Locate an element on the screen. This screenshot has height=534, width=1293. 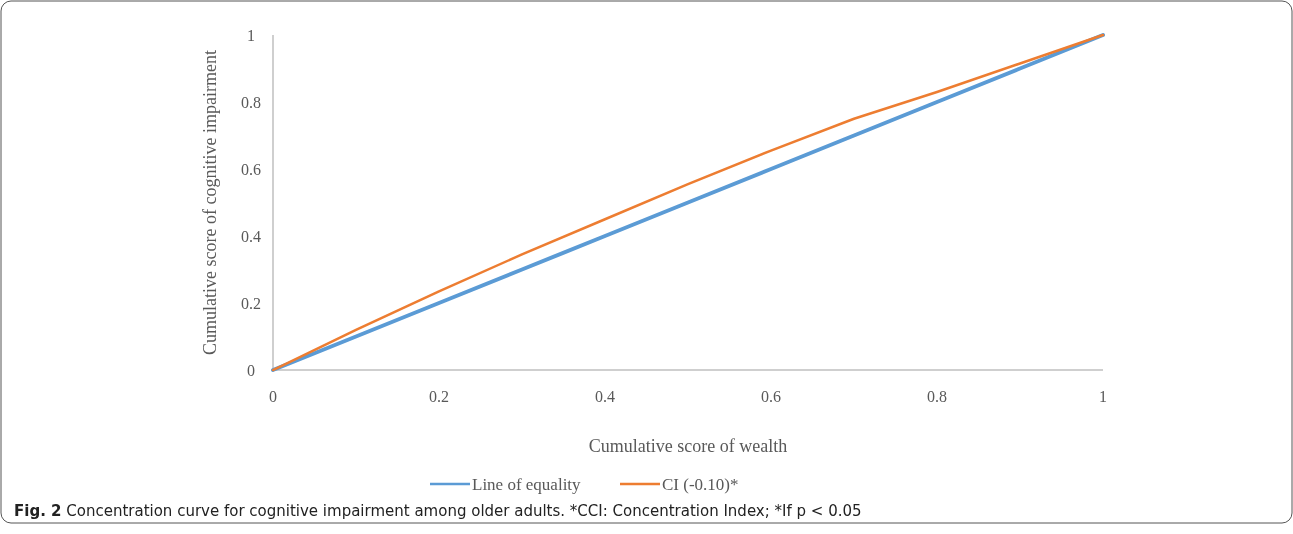
x-tick-label: 0.4 is located at coordinates (605, 396).